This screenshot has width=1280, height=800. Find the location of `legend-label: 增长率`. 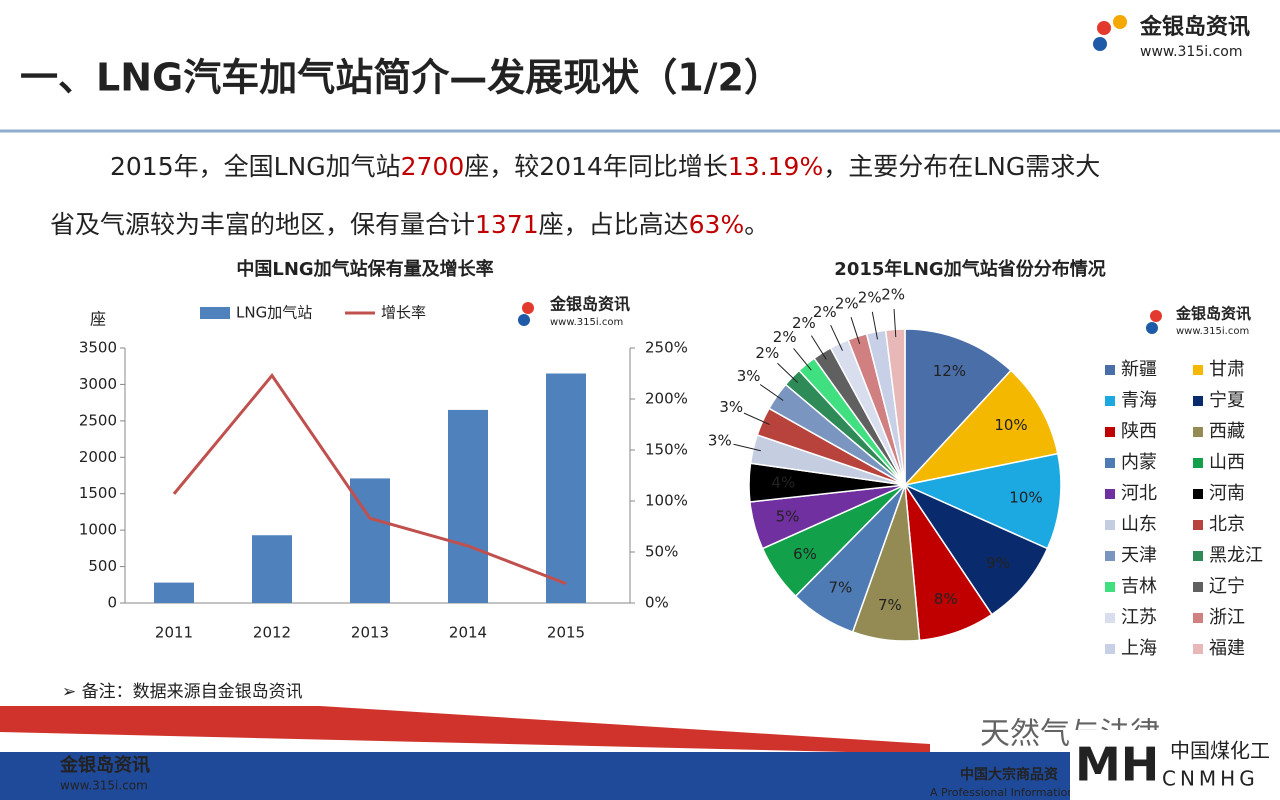

legend-label: 增长率 is located at coordinates (403, 313).